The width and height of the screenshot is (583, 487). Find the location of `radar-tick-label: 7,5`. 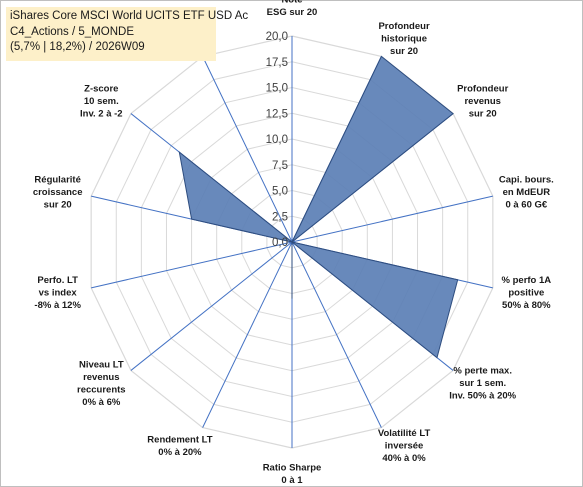

radar-tick-label: 7,5 is located at coordinates (280, 166).